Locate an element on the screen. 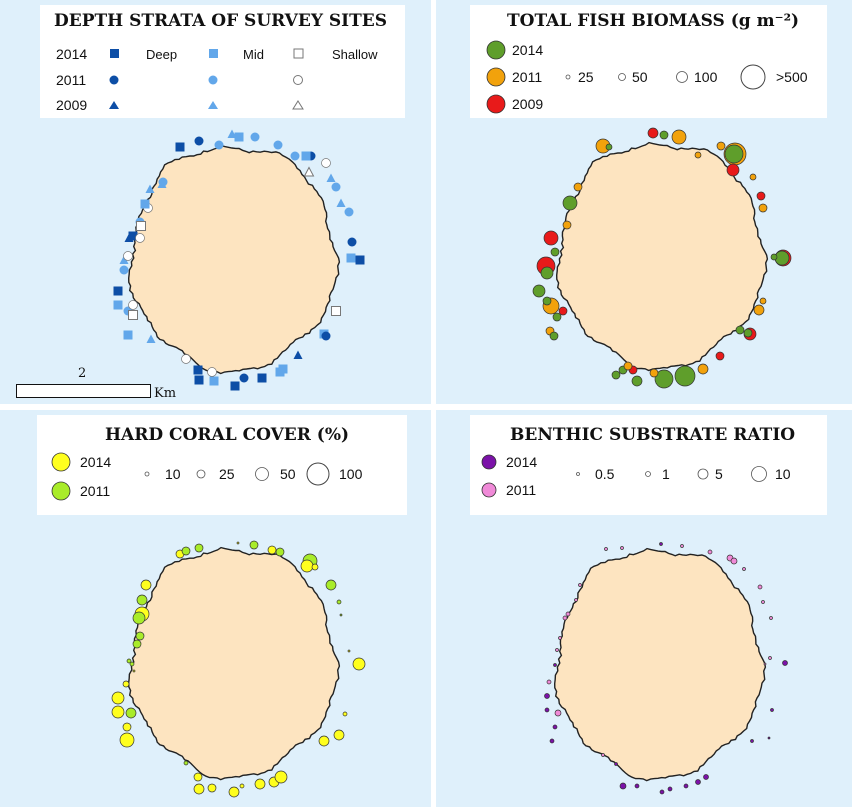  fish-map is located at coordinates (662, 256).